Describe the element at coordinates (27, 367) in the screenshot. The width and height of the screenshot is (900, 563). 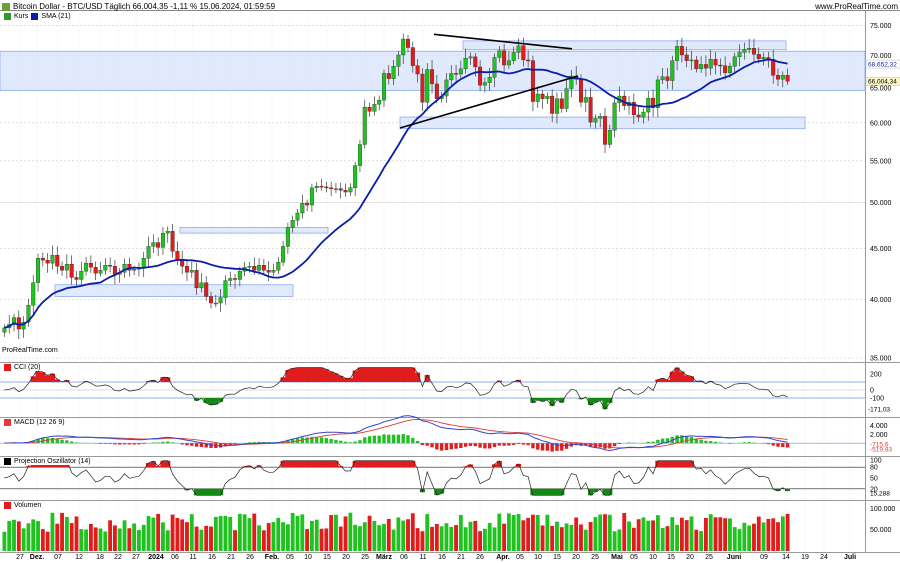
I see `cci-label: CCI (20)` at that location.